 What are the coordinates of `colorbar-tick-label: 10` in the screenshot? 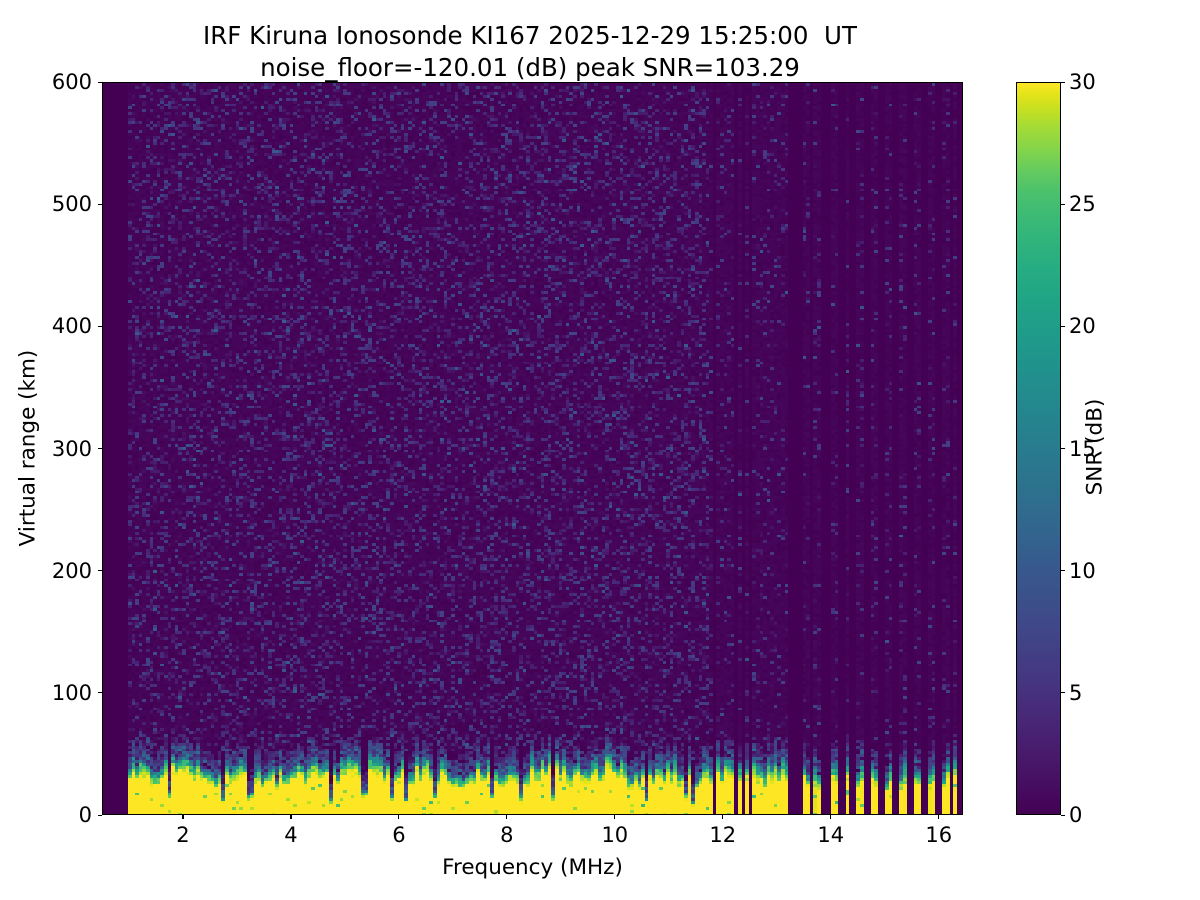 It's located at (1082, 570).